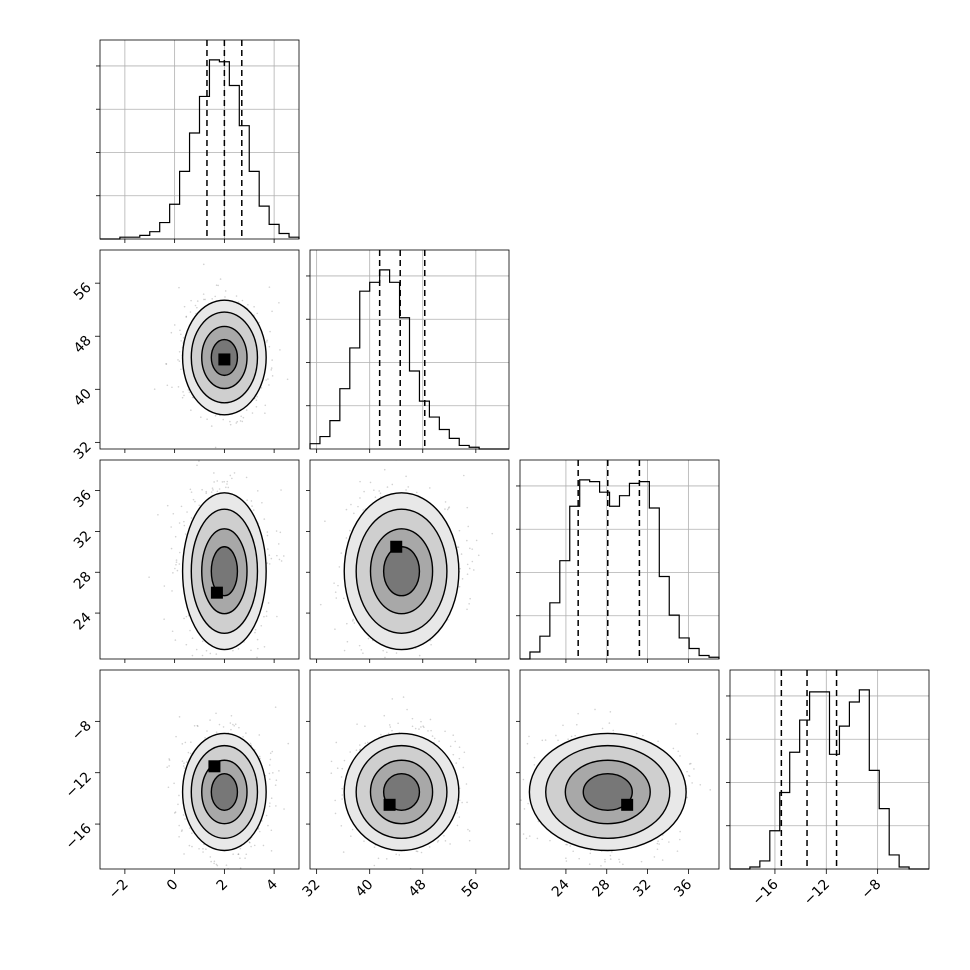 The height and width of the screenshot is (970, 970). I want to click on contour-level, so click(401, 571).